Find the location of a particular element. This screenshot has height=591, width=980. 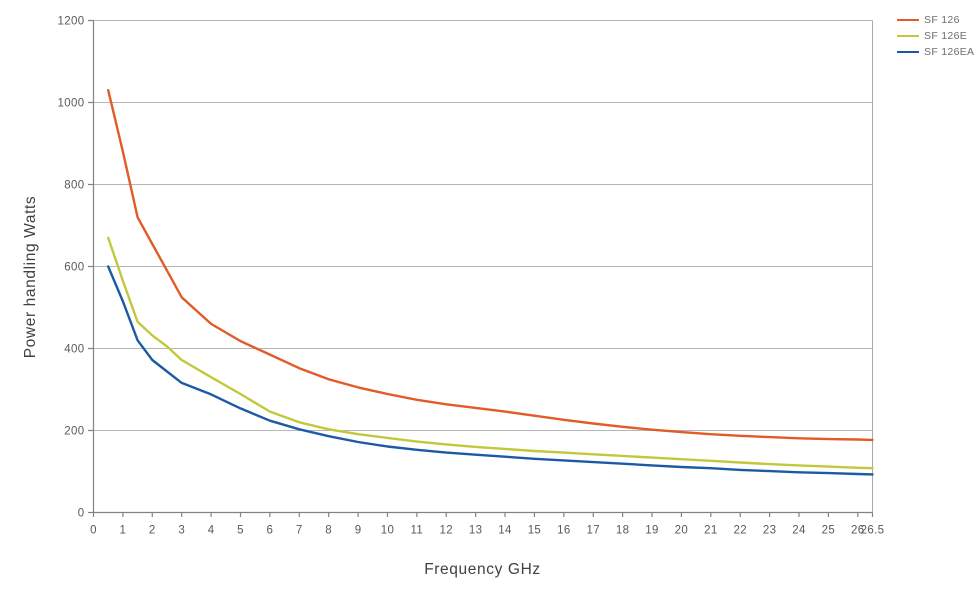

x-tick-label: 13 is located at coordinates (475, 531).